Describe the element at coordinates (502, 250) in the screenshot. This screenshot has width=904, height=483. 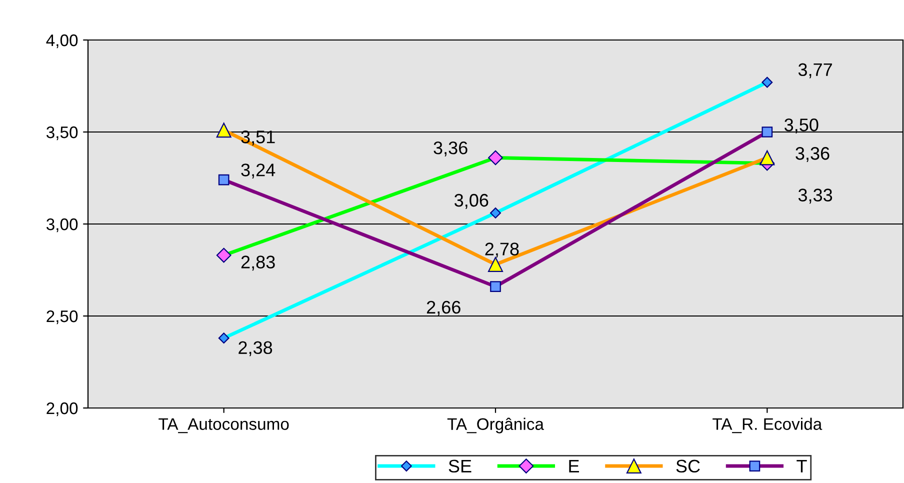
I see `data-label: 2,78` at that location.